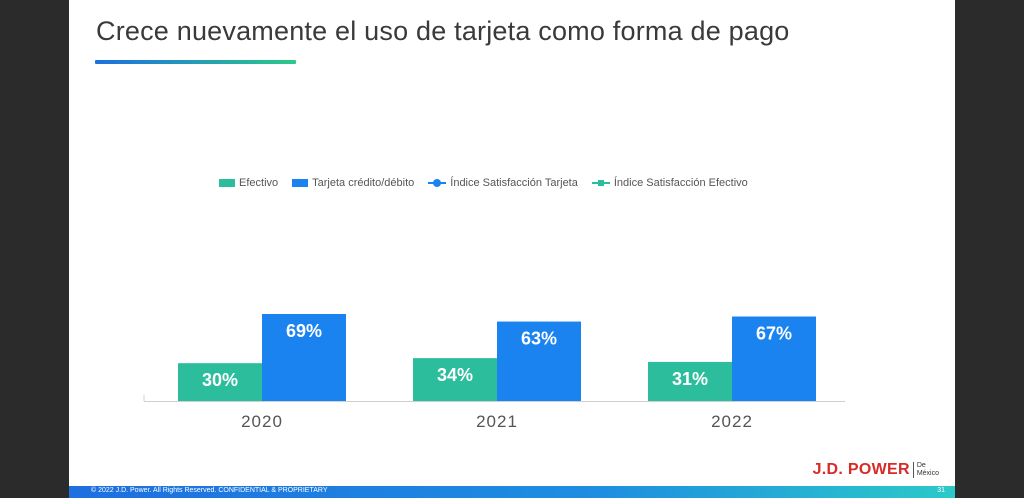  I want to click on logo-subtext: De México, so click(928, 470).